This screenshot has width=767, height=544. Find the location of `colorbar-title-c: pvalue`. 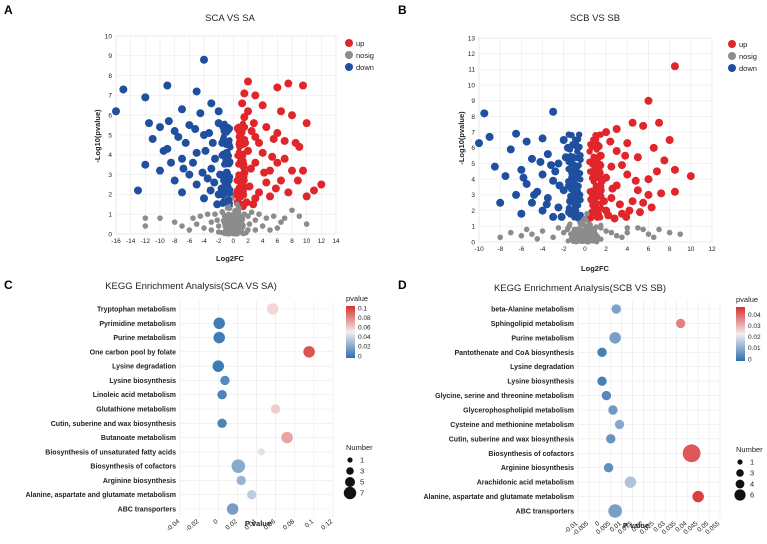

colorbar-title-c: pvalue is located at coordinates (357, 298).